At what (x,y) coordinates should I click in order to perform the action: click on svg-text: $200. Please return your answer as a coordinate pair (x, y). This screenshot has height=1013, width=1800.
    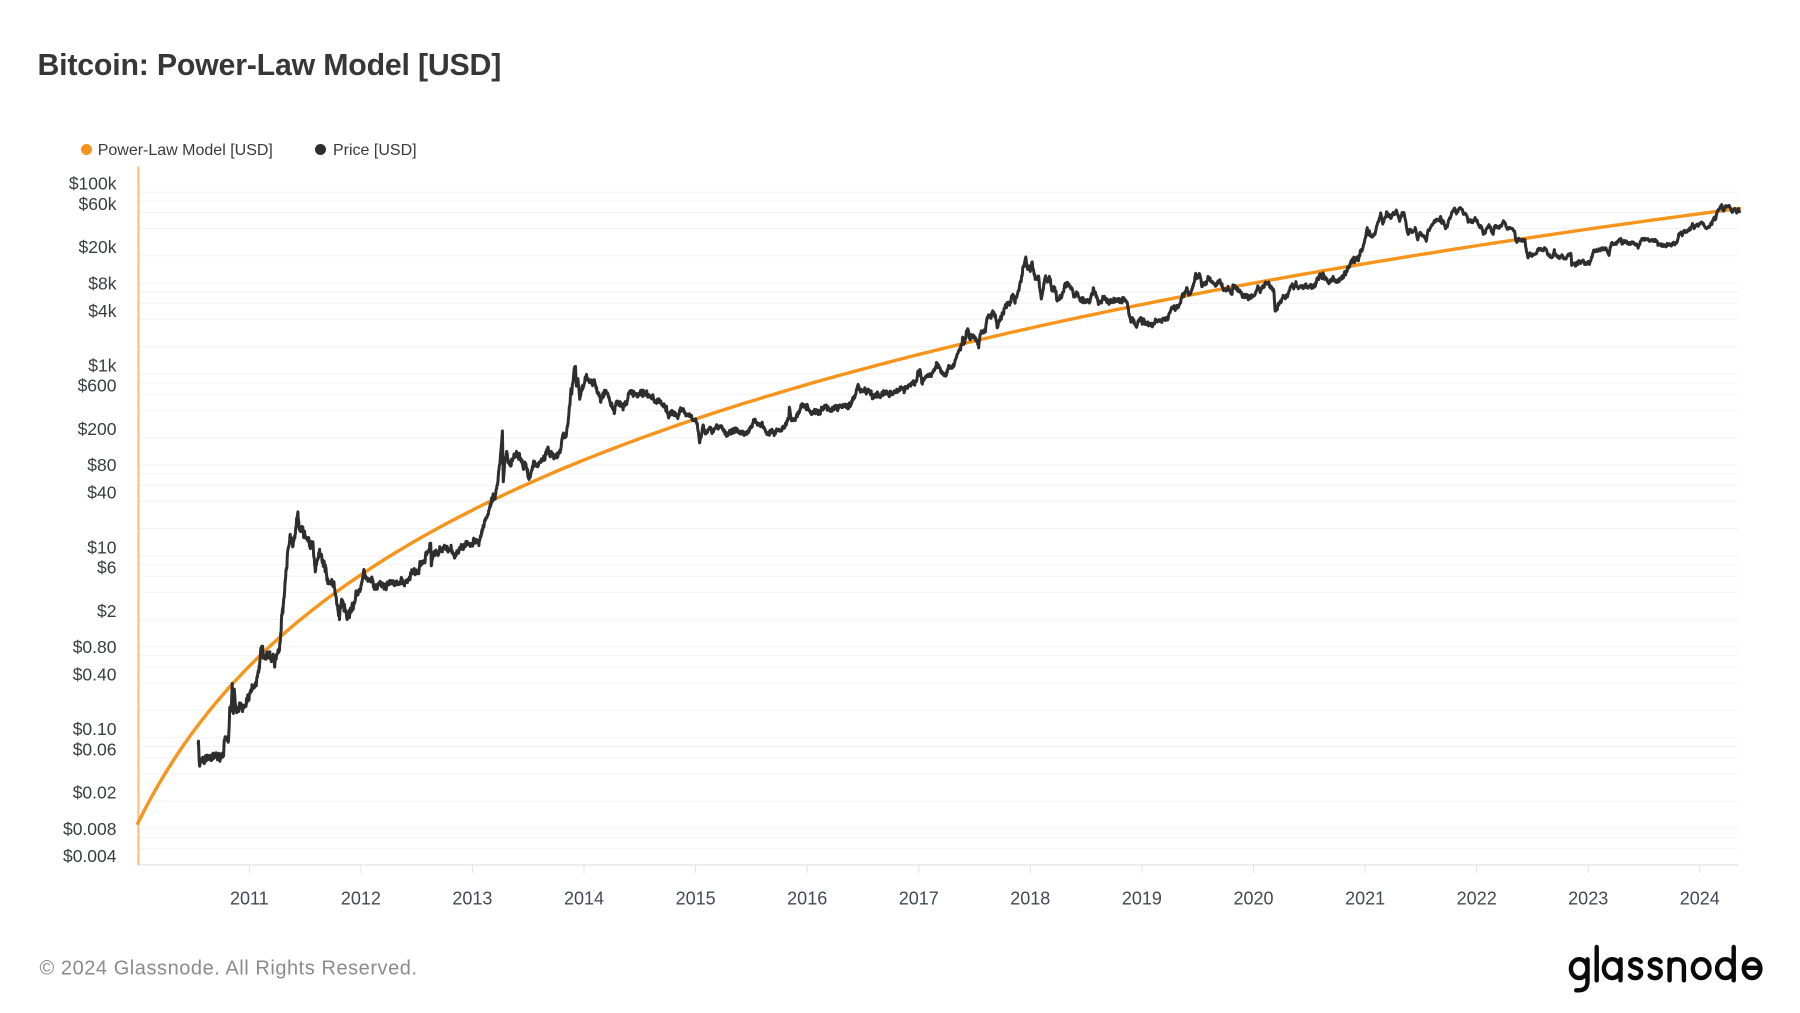
    Looking at the image, I should click on (97, 429).